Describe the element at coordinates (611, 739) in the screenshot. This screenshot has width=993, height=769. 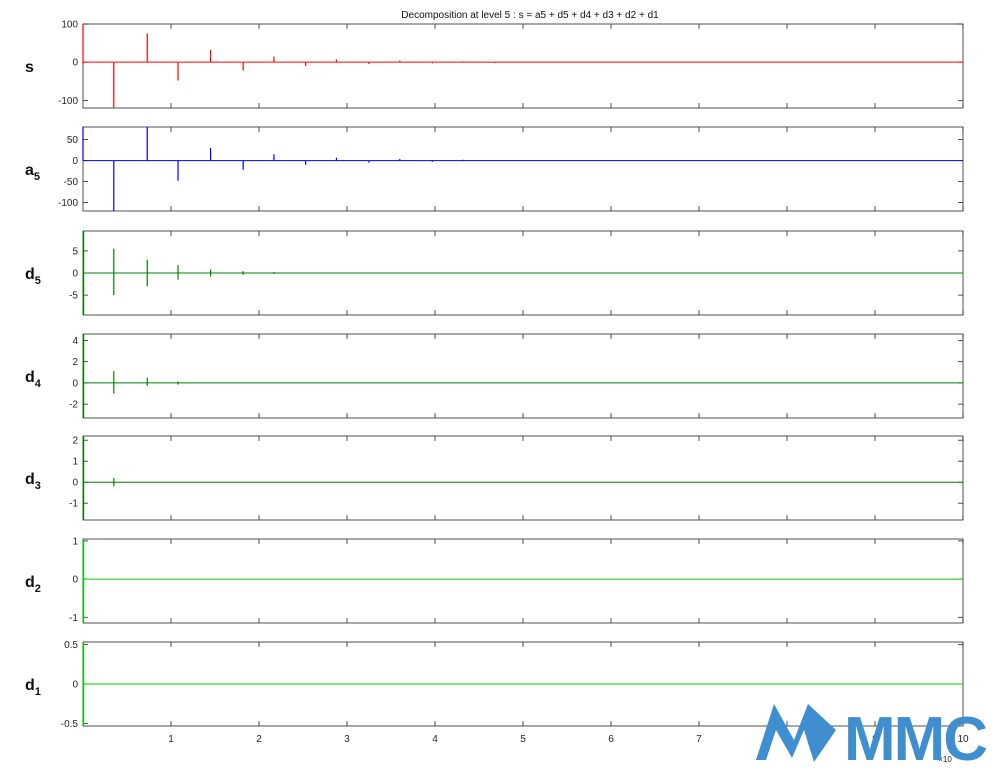
I see `x-tick-label: 6` at that location.